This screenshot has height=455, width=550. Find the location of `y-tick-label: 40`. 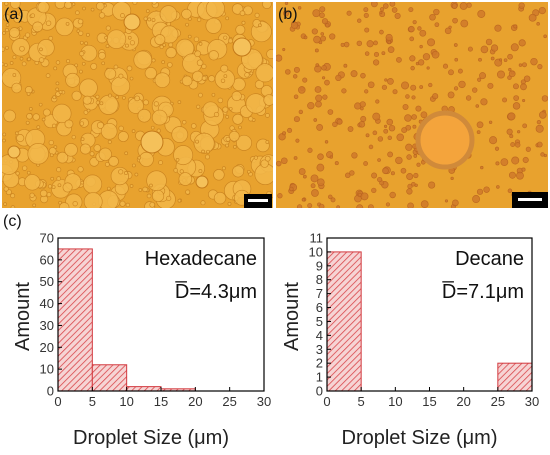

y-tick-label: 40 is located at coordinates (47, 303).